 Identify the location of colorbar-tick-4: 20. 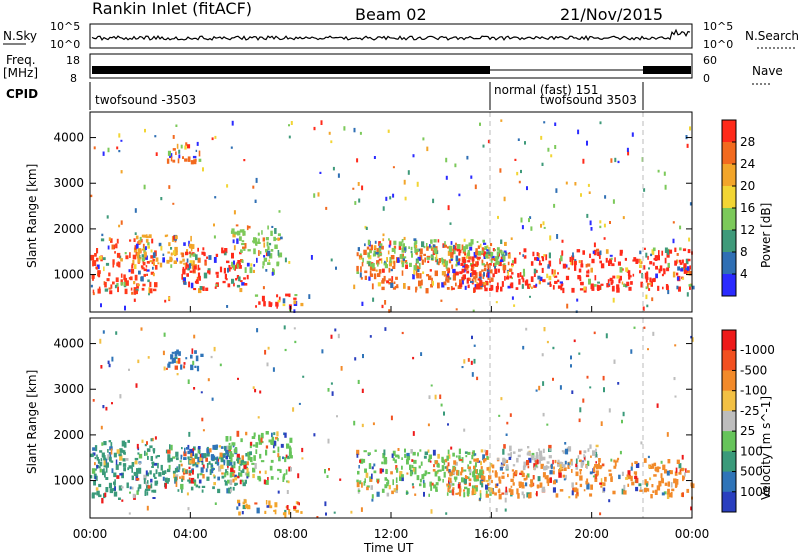
(747, 186).